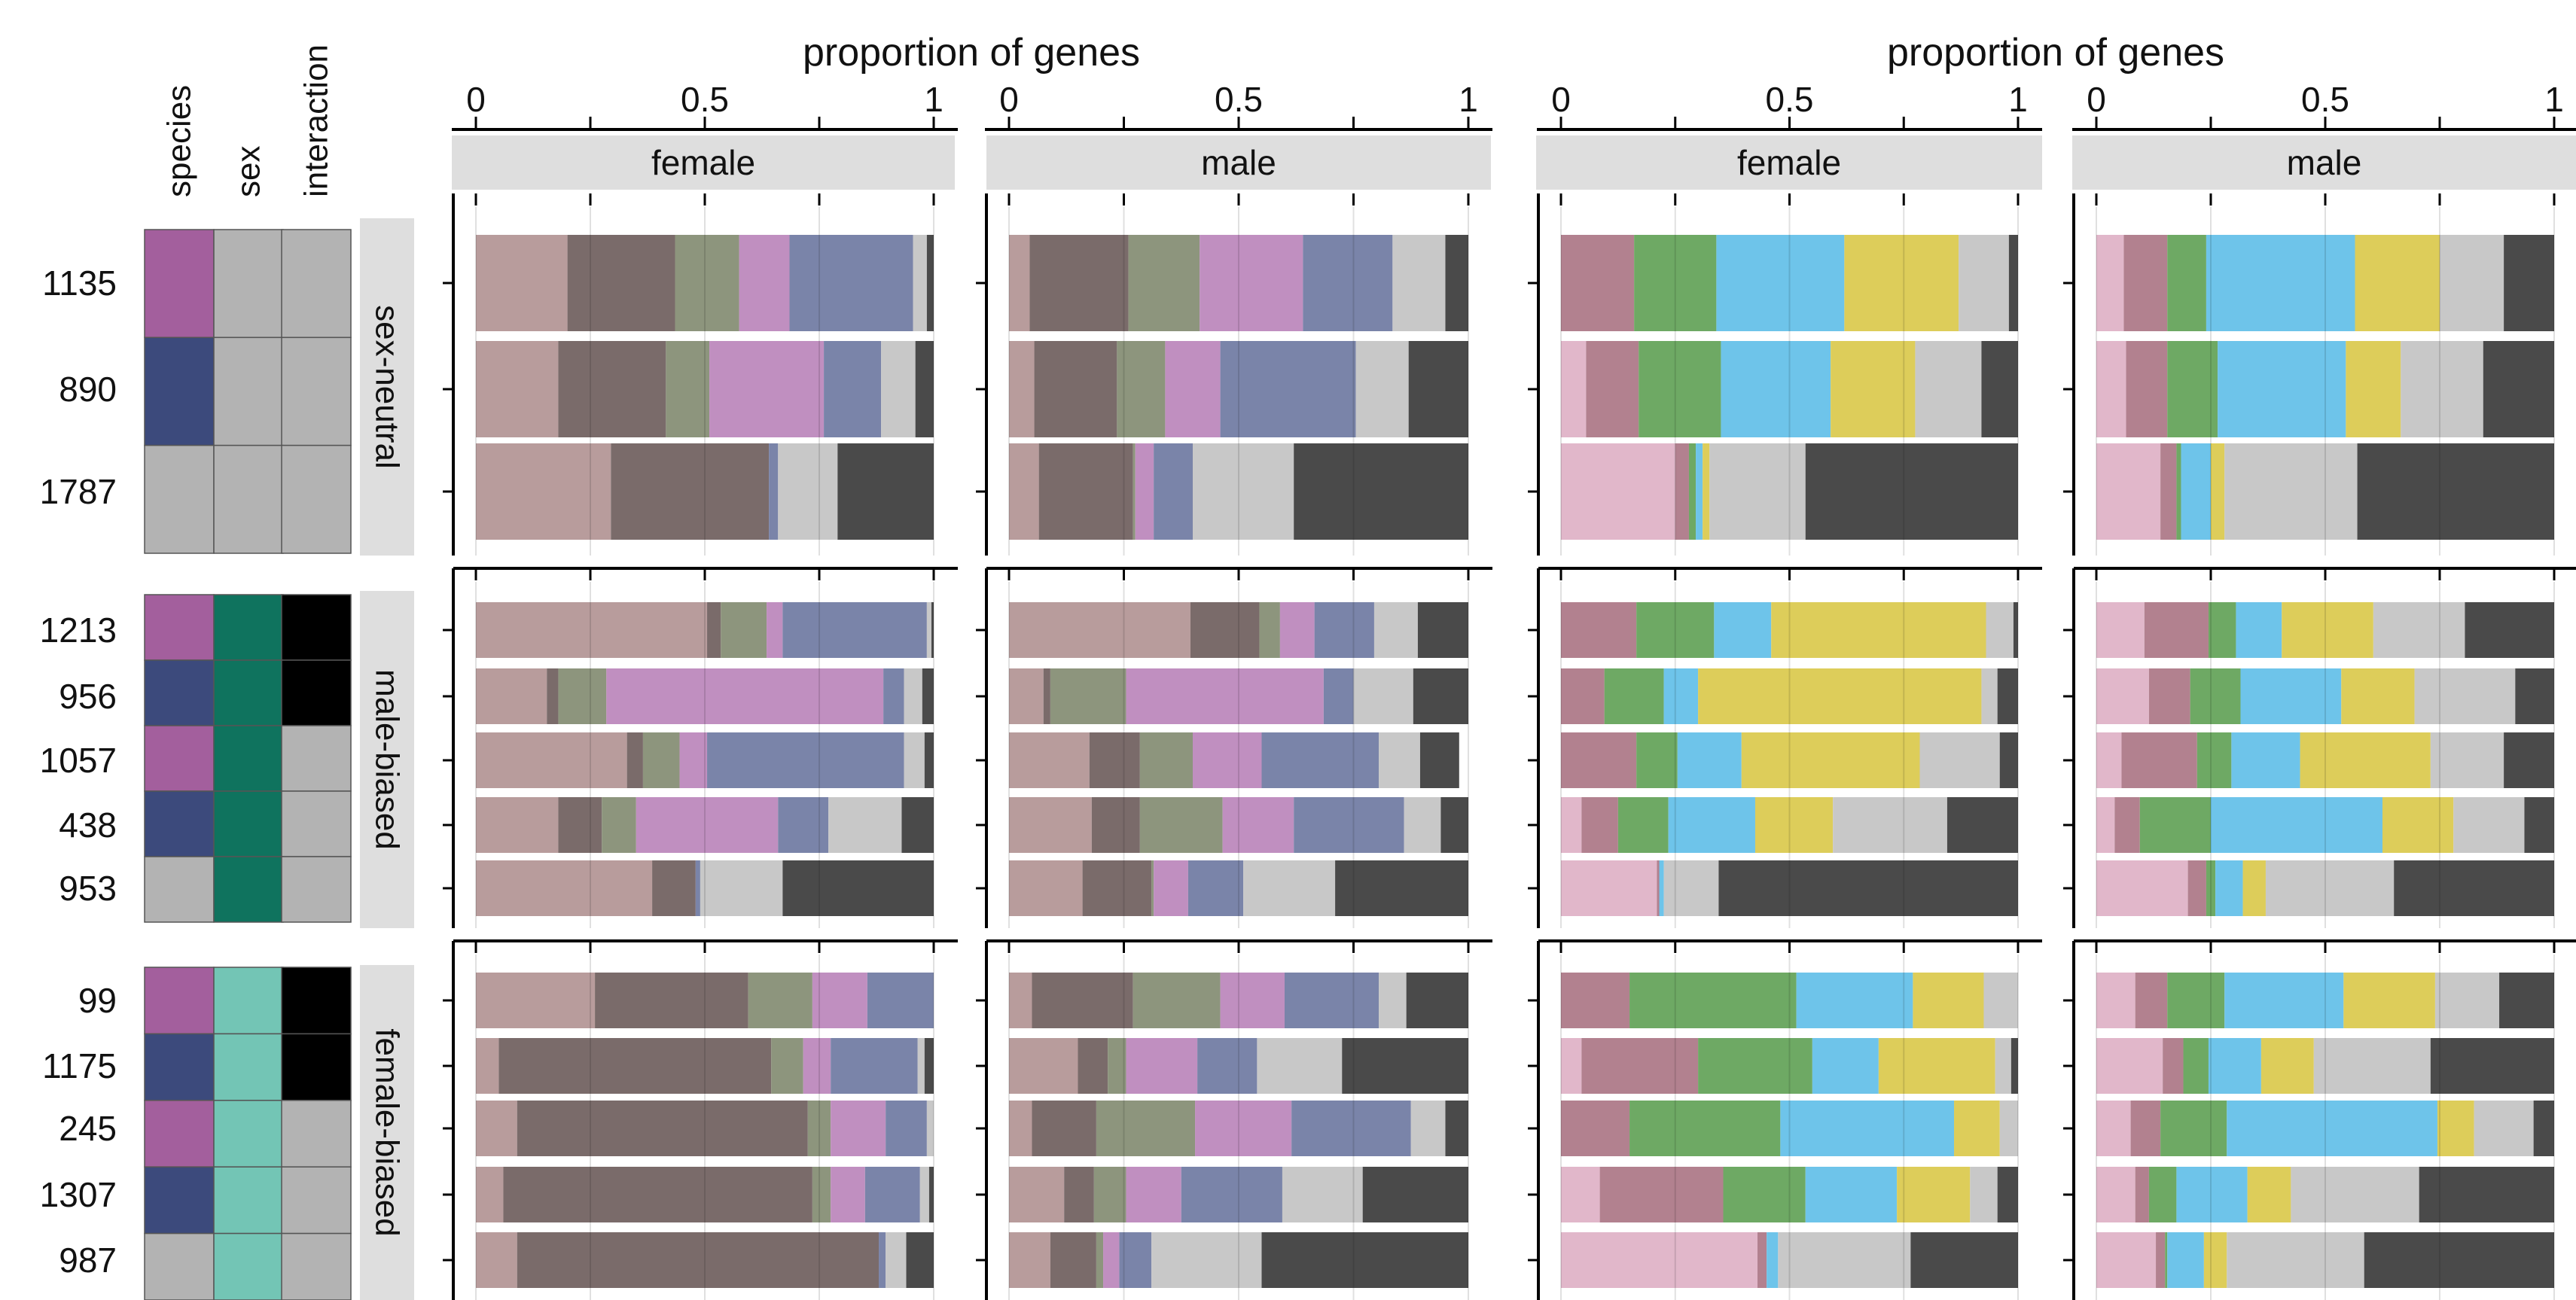 Image resolution: width=2576 pixels, height=1300 pixels. Describe the element at coordinates (78, 491) in the screenshot. I see `row-count-label: 1787` at that location.